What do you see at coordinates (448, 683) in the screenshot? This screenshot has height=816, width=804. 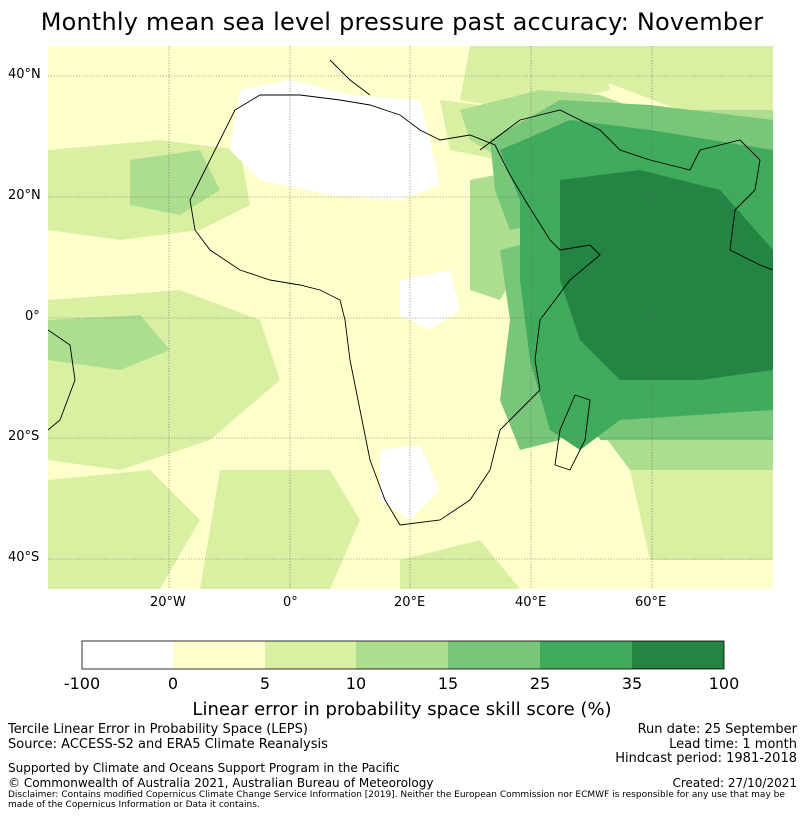 I see `colorbar-tick: 15` at bounding box center [448, 683].